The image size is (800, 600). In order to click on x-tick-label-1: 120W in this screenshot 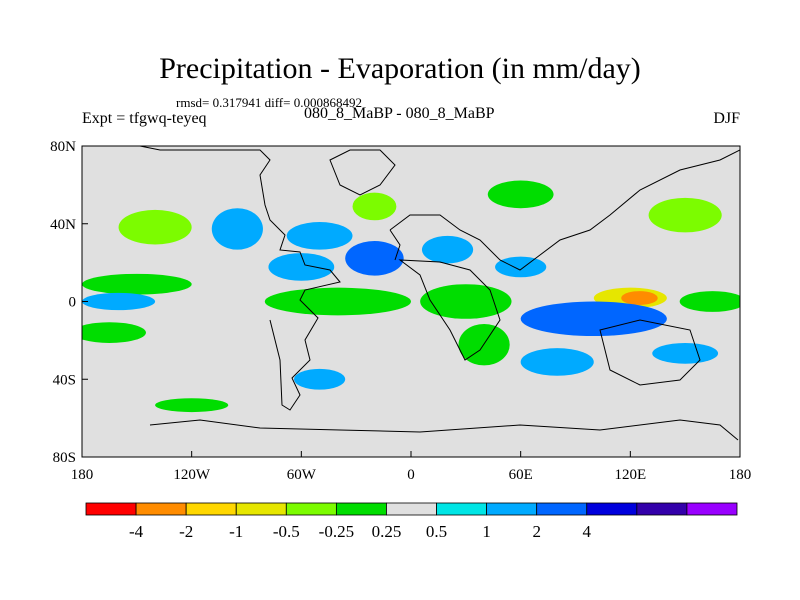, I will do `click(192, 475)`.